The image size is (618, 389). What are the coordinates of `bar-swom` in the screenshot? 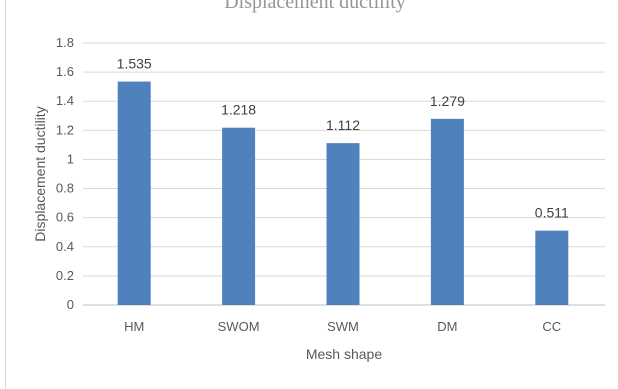 It's located at (239, 216).